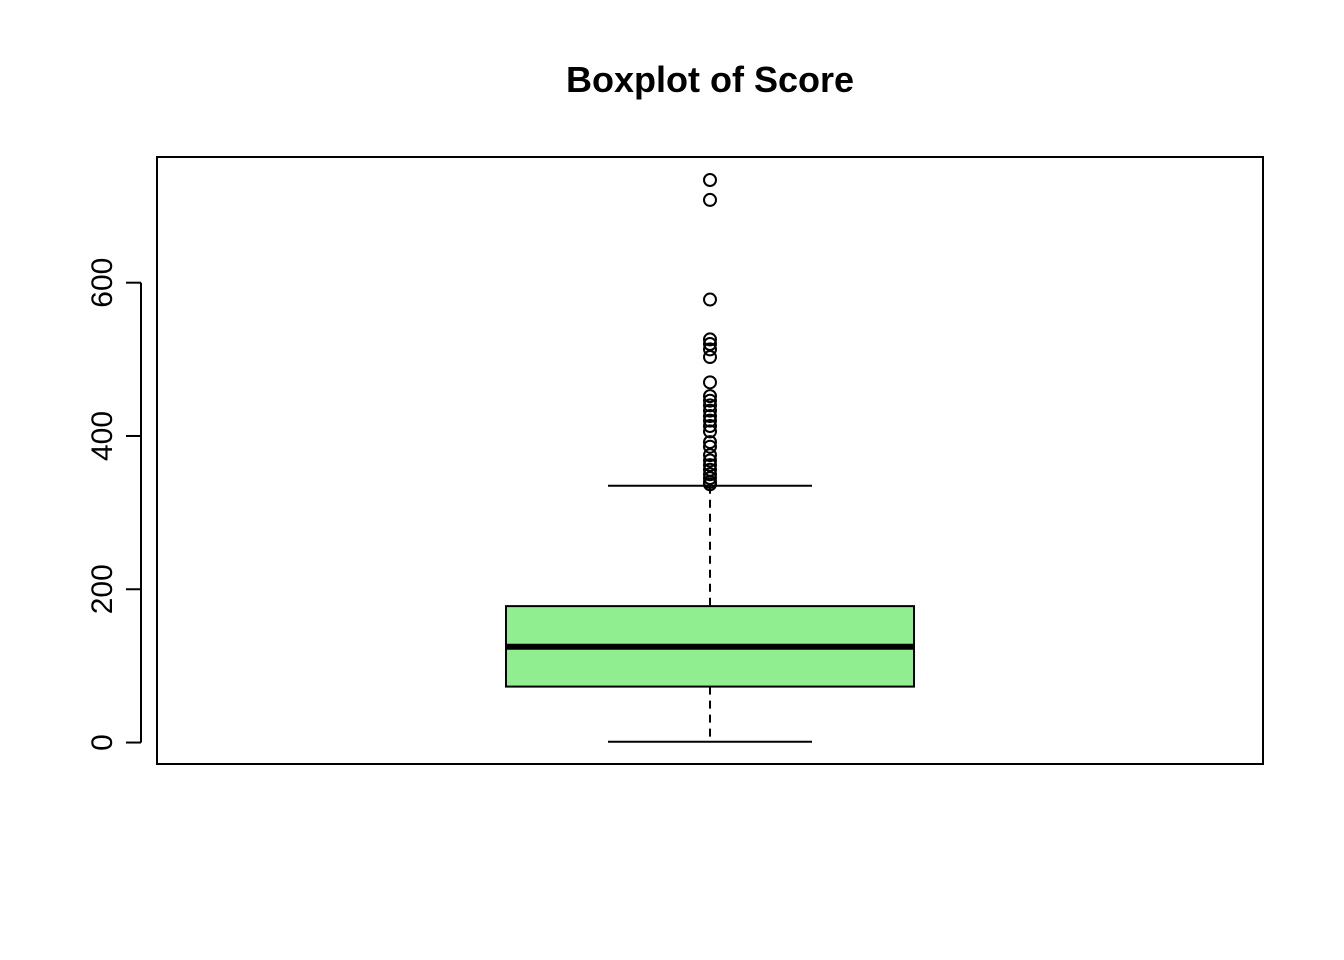  Describe the element at coordinates (710, 79) in the screenshot. I see `chart-title: Boxplot of Score` at that location.